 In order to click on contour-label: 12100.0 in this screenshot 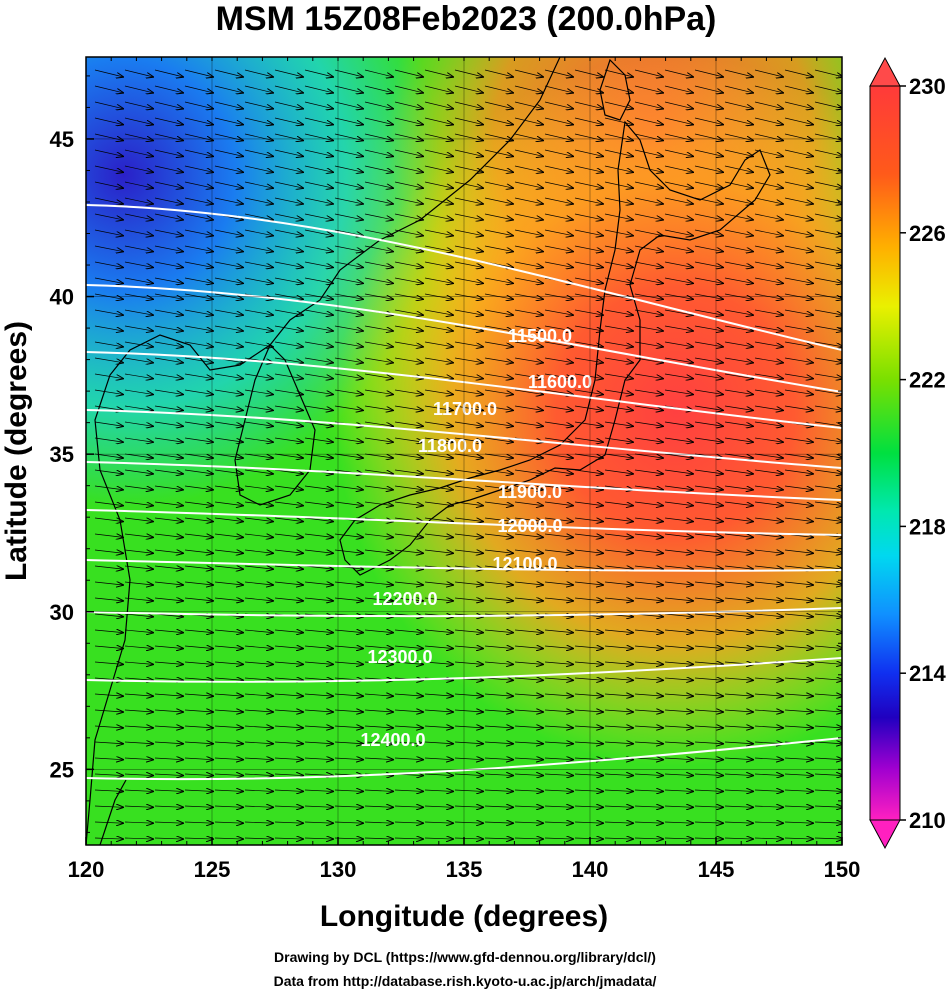, I will do `click(524, 564)`.